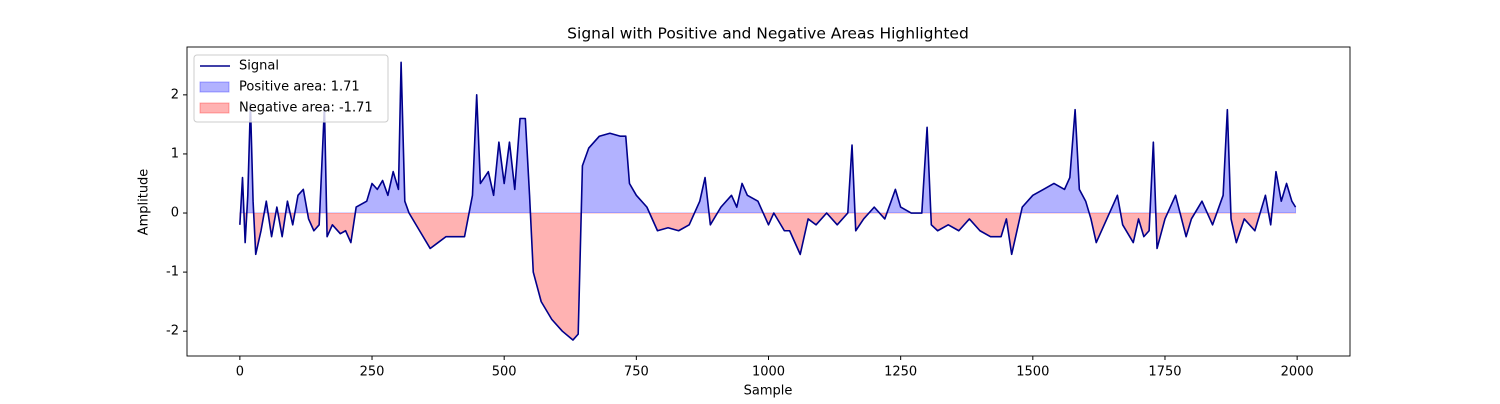 The width and height of the screenshot is (1500, 404). I want to click on x-tick-label: 1000, so click(768, 372).